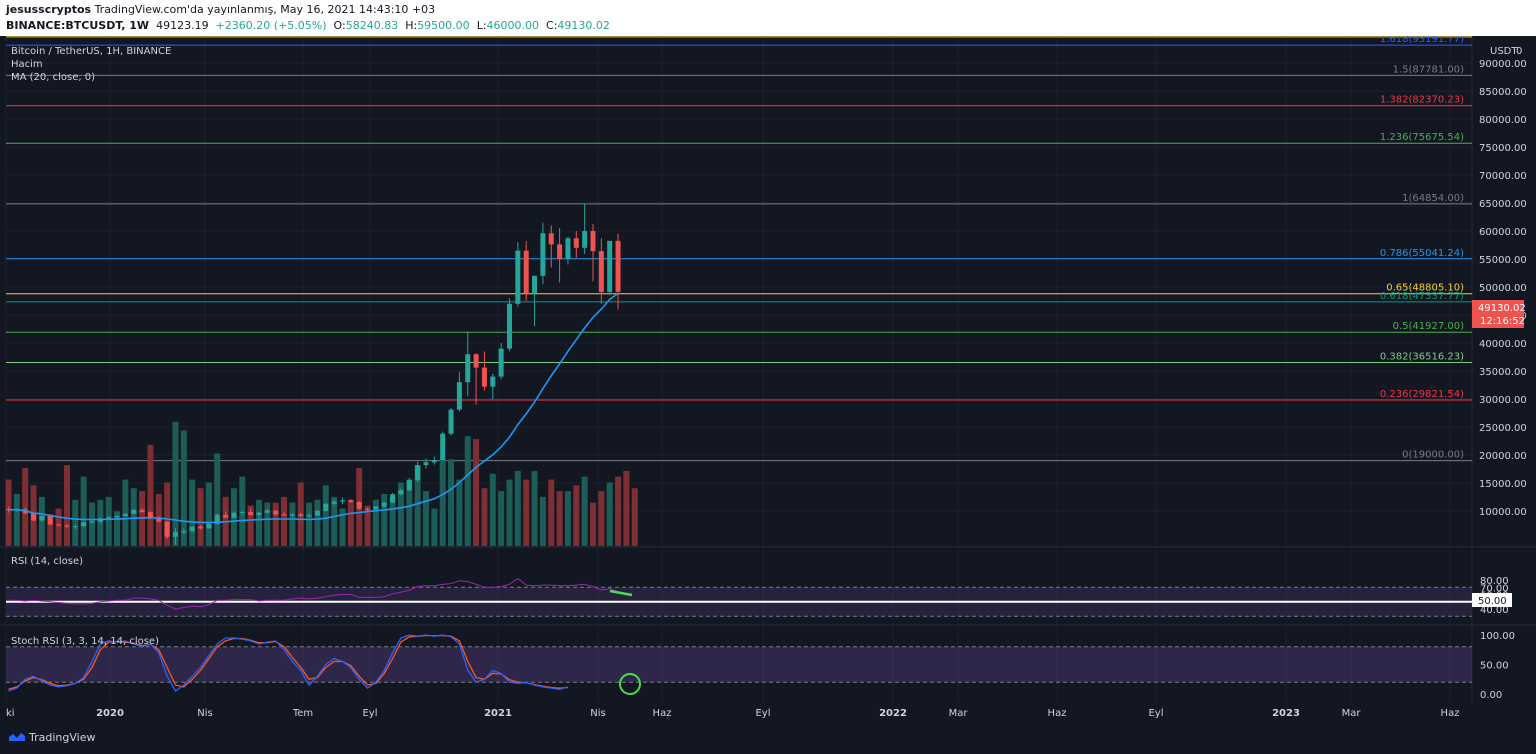 Image resolution: width=1536 pixels, height=754 pixels. Describe the element at coordinates (288, 662) in the screenshot. I see `stoch-d-line` at that location.